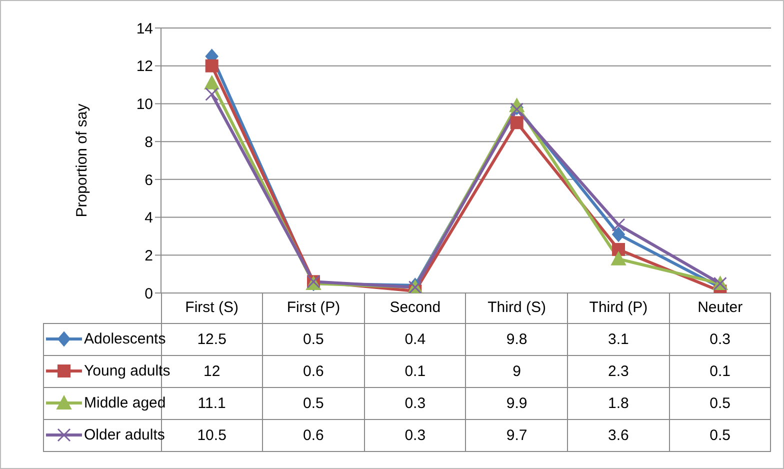 The height and width of the screenshot is (469, 784). What do you see at coordinates (127, 371) in the screenshot?
I see `legend-label: Young adults` at bounding box center [127, 371].